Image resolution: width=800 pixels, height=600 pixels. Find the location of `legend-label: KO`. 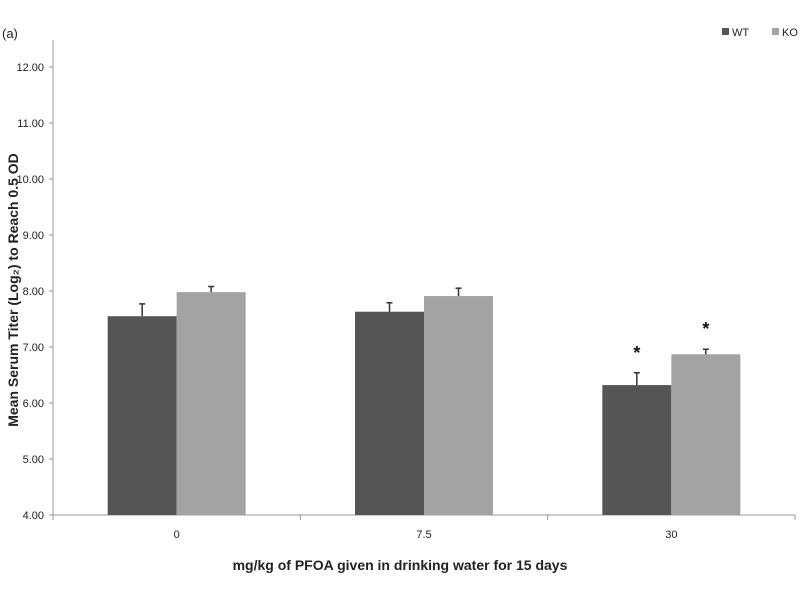

legend-label: KO is located at coordinates (790, 33).